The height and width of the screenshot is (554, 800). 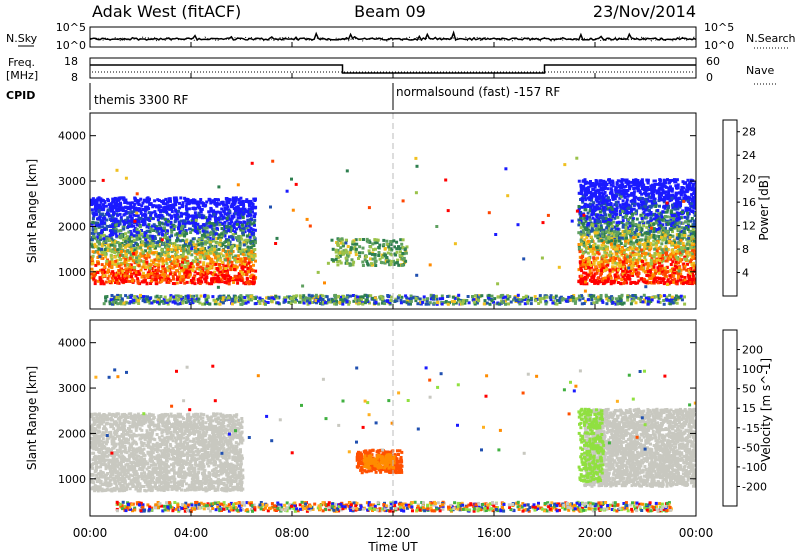 What do you see at coordinates (71, 27) in the screenshot?
I see `nsky-tick-top: 10^5` at bounding box center [71, 27].